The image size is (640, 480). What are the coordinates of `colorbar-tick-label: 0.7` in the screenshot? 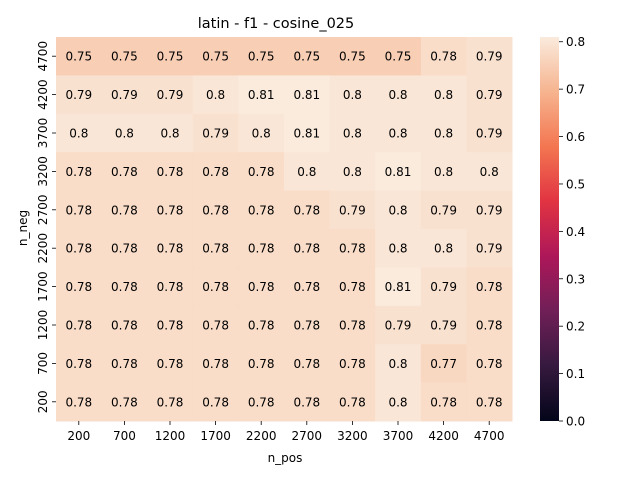 It's located at (575, 90).